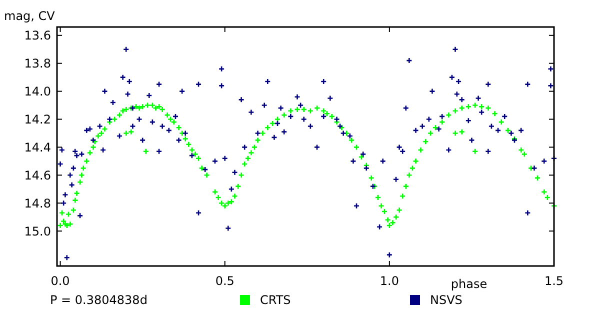 The width and height of the screenshot is (600, 322). Describe the element at coordinates (37, 147) in the screenshot. I see `y-tick-label: 14.4` at that location.